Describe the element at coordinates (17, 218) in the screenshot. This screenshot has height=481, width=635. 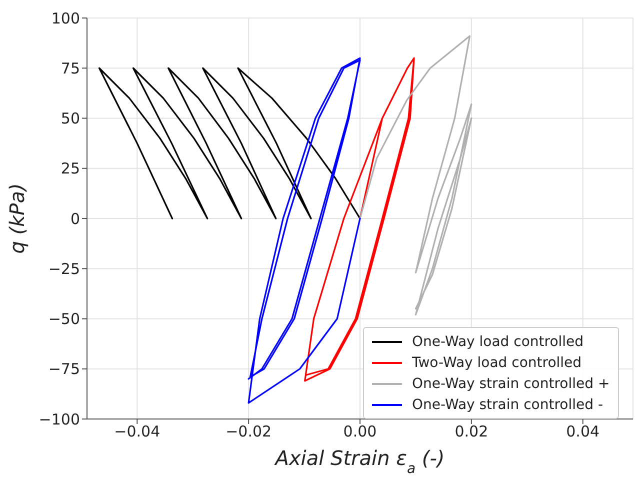
I see `y-axis-title: q (kPa)` at that location.